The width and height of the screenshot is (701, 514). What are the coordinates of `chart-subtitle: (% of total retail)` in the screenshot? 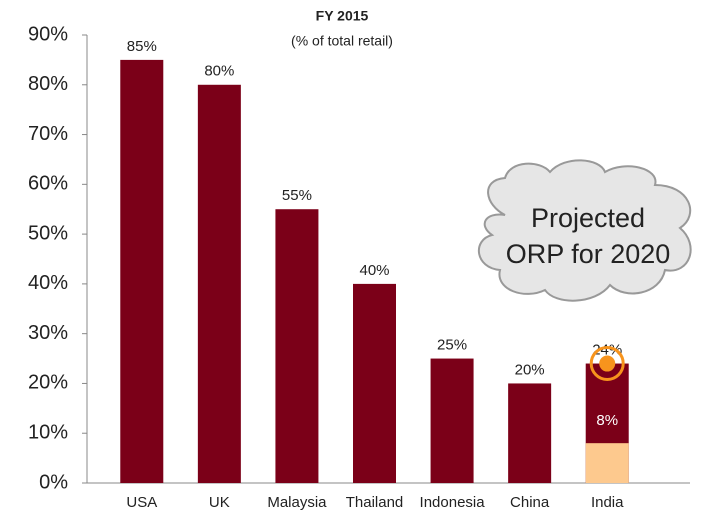 It's located at (342, 41).